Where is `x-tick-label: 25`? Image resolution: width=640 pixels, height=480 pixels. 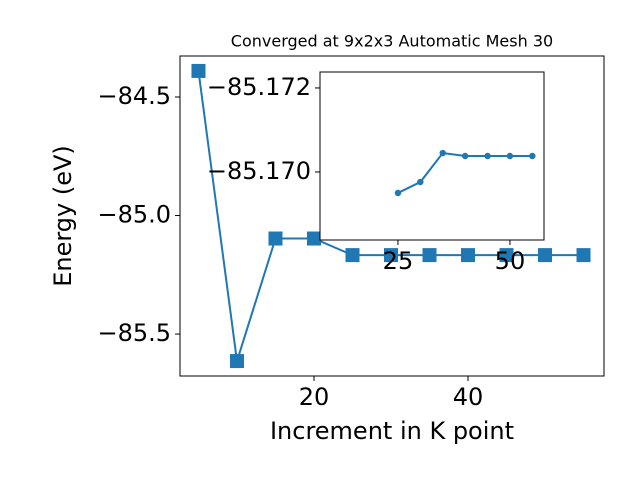 x-tick-label: 25 is located at coordinates (398, 261).